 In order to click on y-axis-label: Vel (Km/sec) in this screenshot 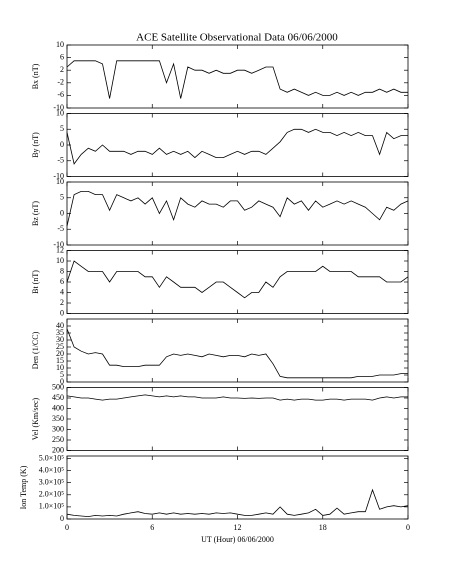, I will do `click(35, 418)`.